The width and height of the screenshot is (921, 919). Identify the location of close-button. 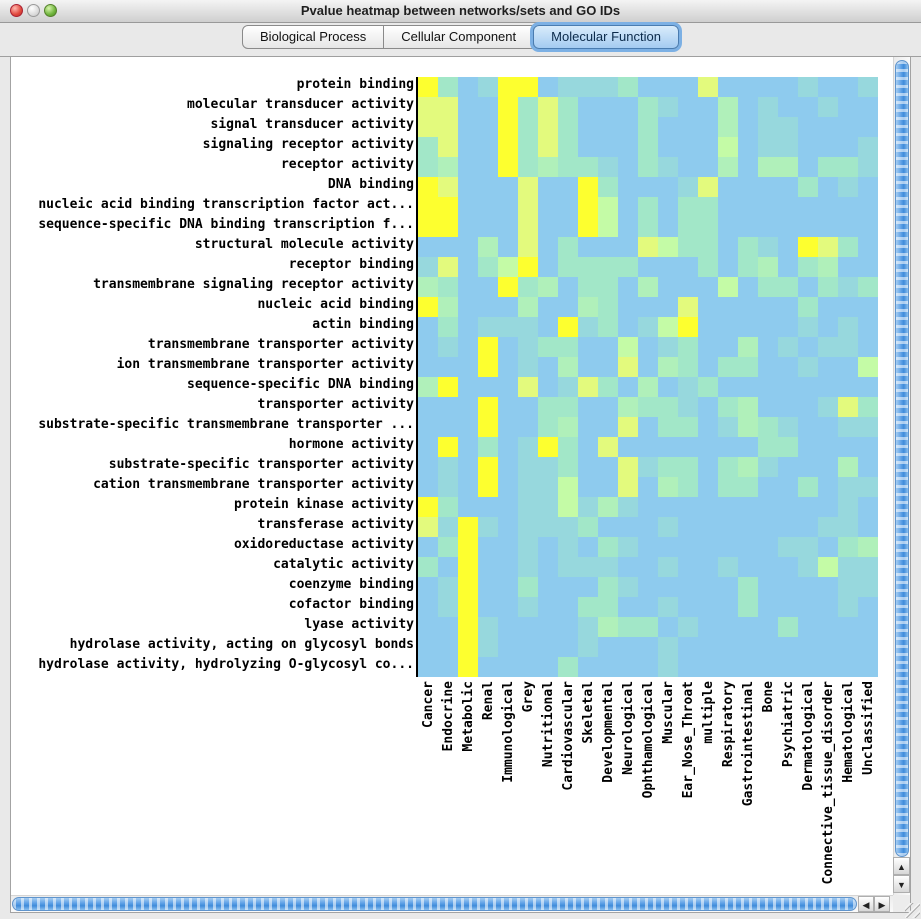
(16, 10).